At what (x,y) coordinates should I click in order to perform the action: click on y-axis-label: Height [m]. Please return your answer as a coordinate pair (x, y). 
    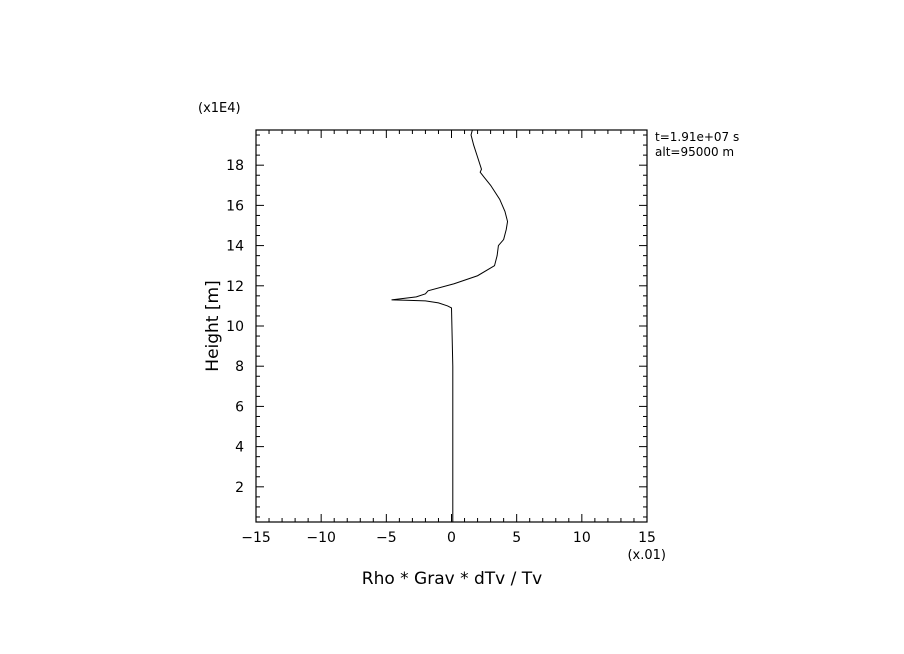
    Looking at the image, I should click on (213, 325).